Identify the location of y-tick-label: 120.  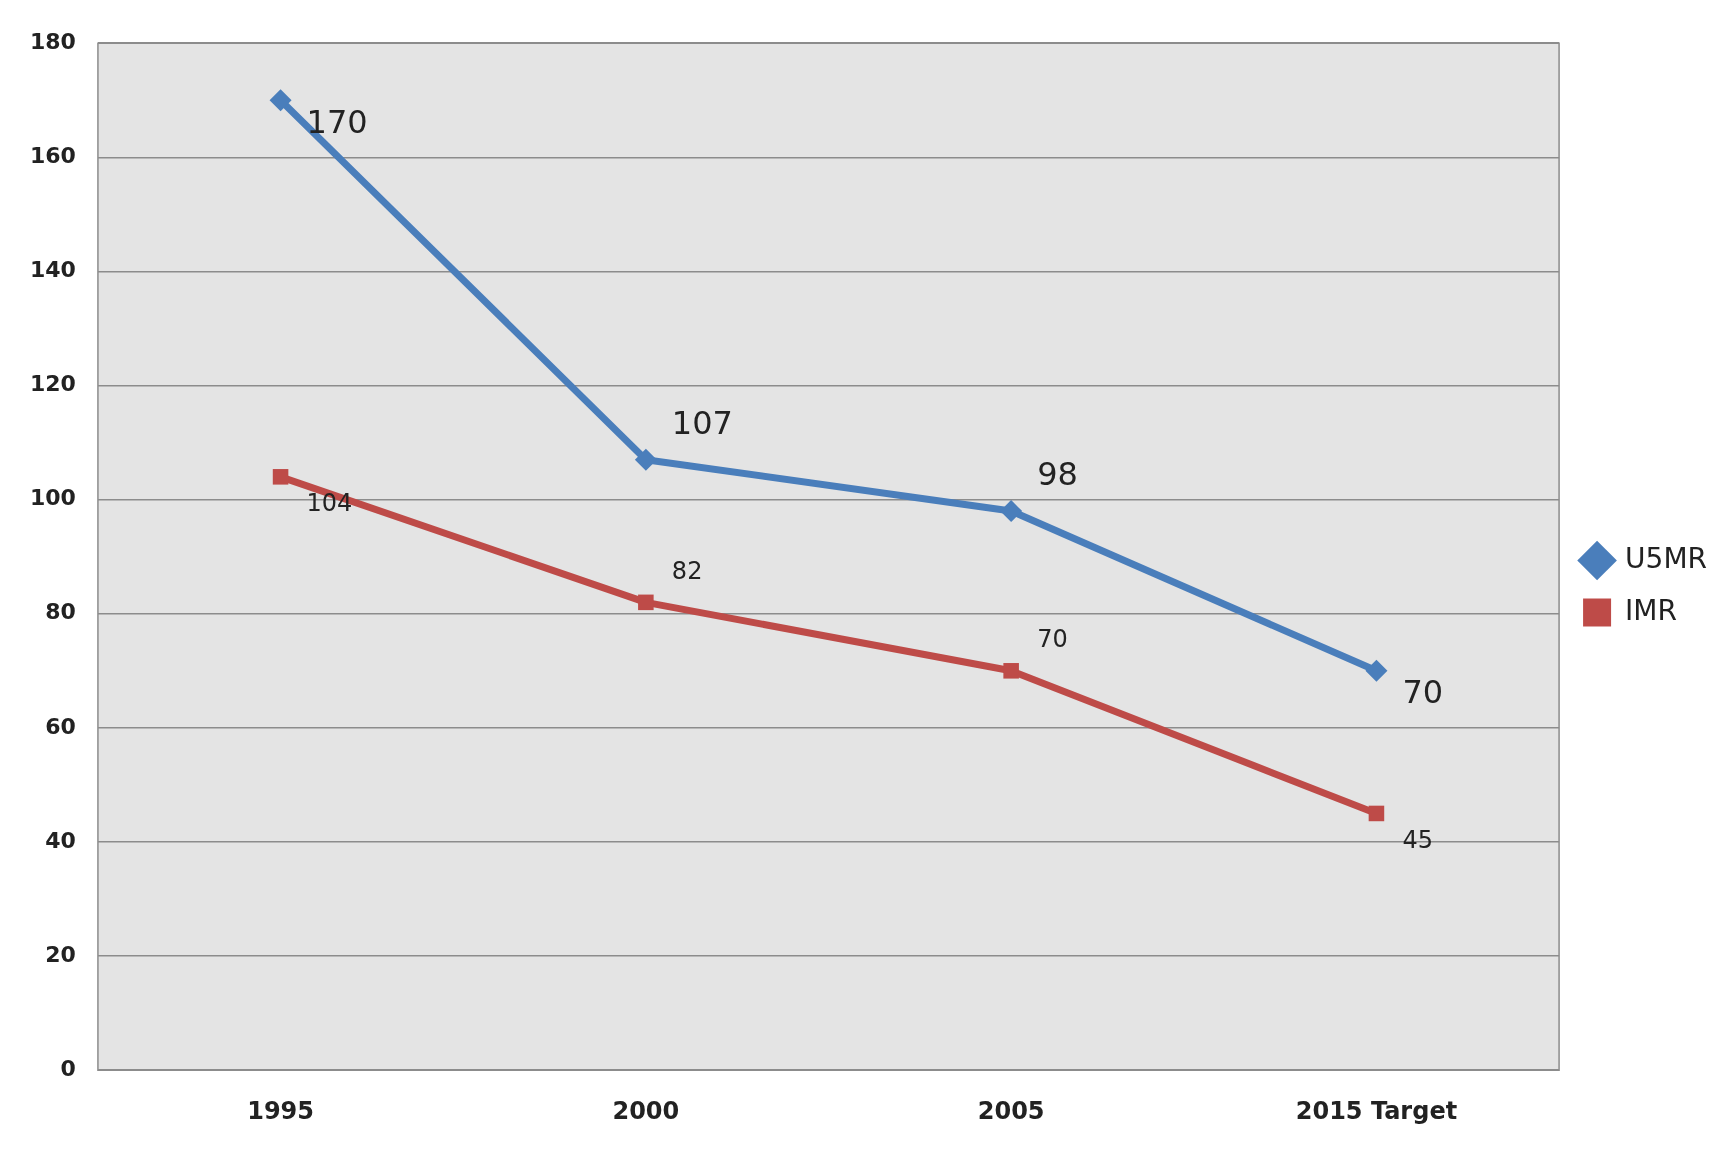
(52, 384).